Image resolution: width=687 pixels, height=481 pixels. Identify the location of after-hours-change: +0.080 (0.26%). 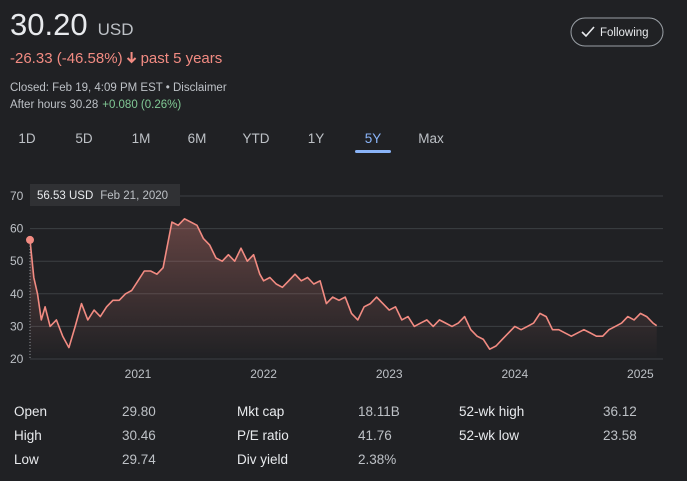
(141, 105).